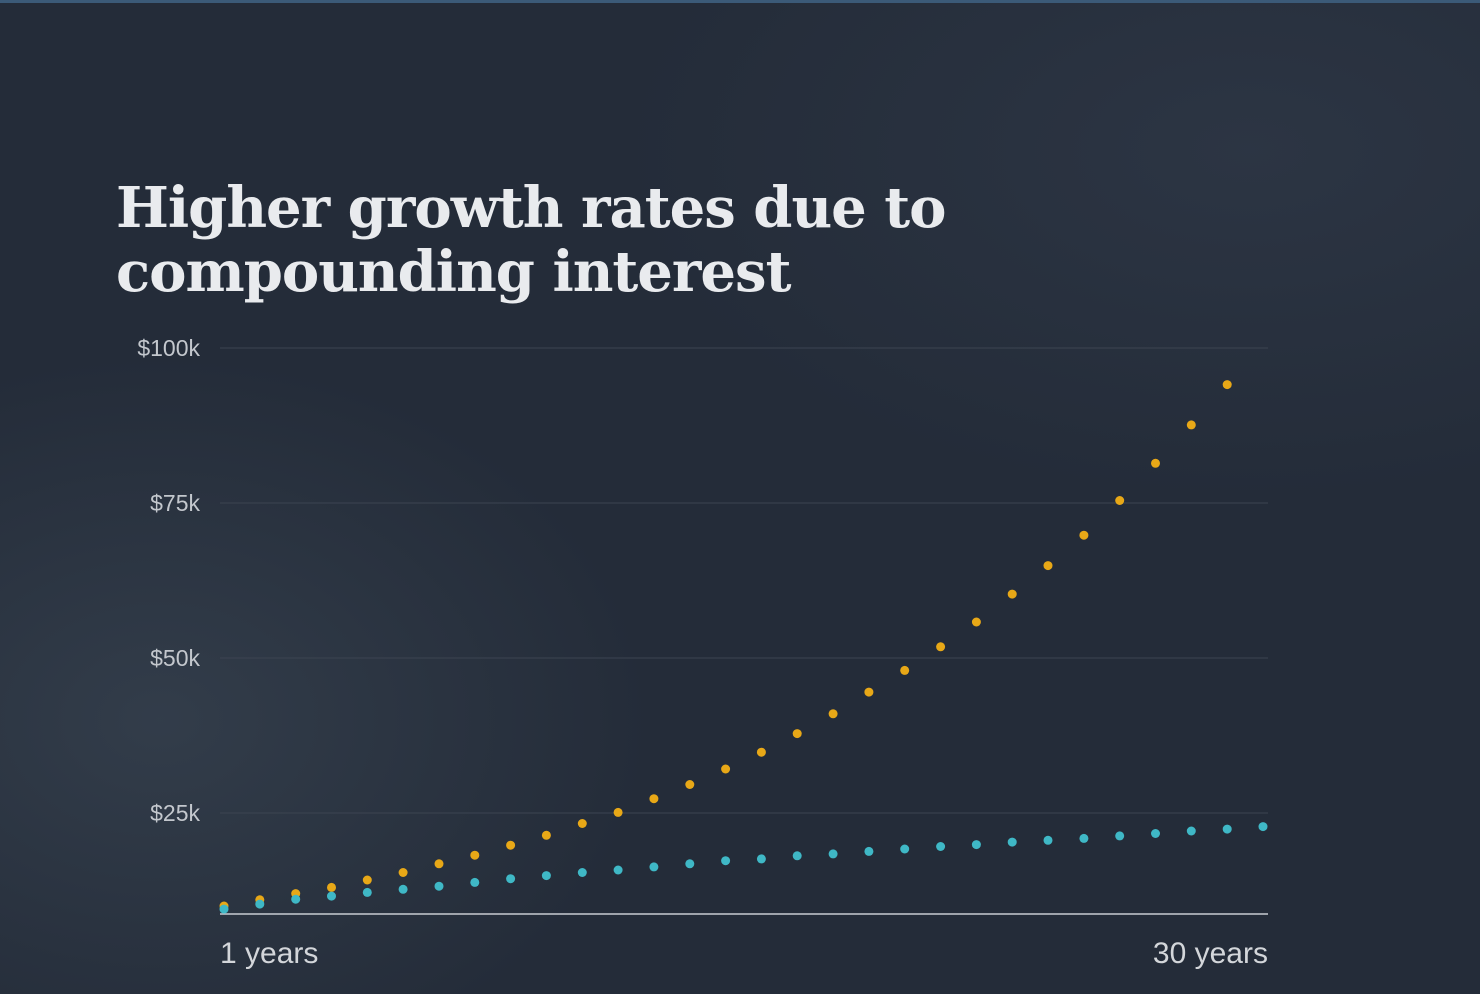 Image resolution: width=1480 pixels, height=994 pixels. What do you see at coordinates (531, 208) in the screenshot?
I see `chart-title-line-1: Higher growth rates due to` at bounding box center [531, 208].